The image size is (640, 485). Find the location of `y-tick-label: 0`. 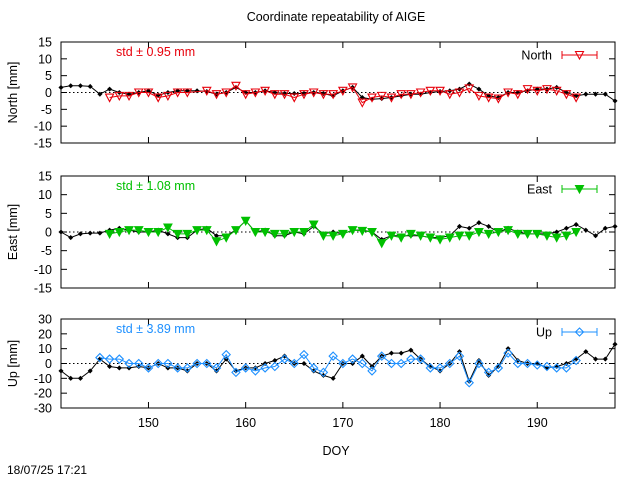

y-tick-label: 0 is located at coordinates (48, 93).